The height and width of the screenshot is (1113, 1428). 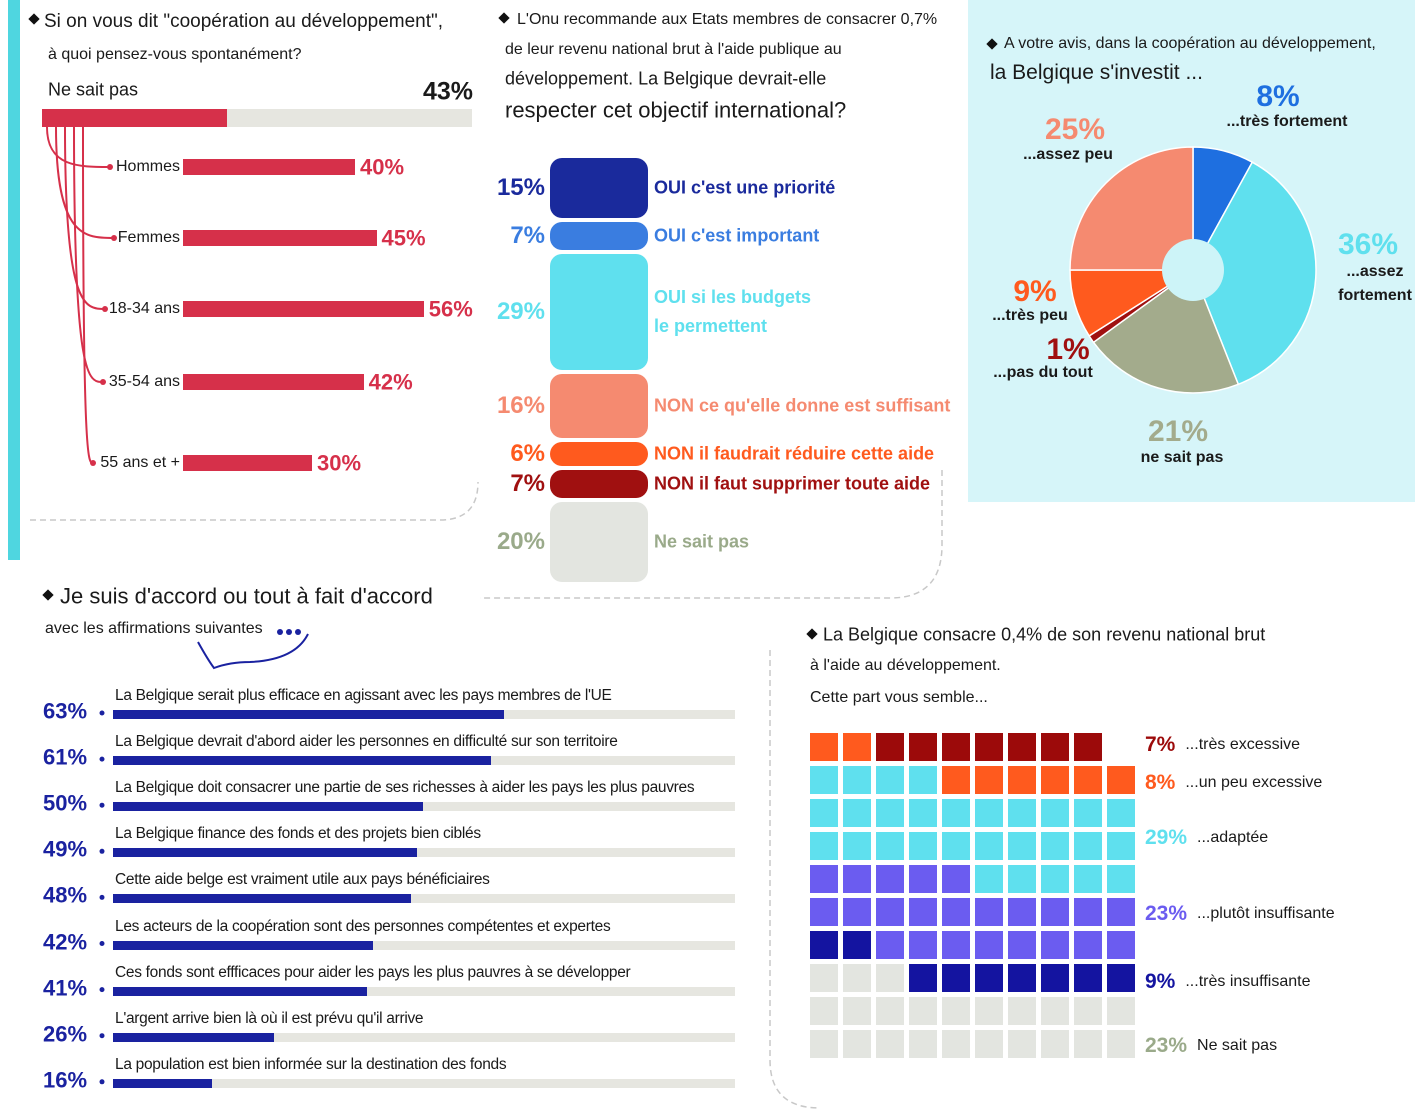 What do you see at coordinates (1278, 96) in the screenshot?
I see `value-label: 8%` at bounding box center [1278, 96].